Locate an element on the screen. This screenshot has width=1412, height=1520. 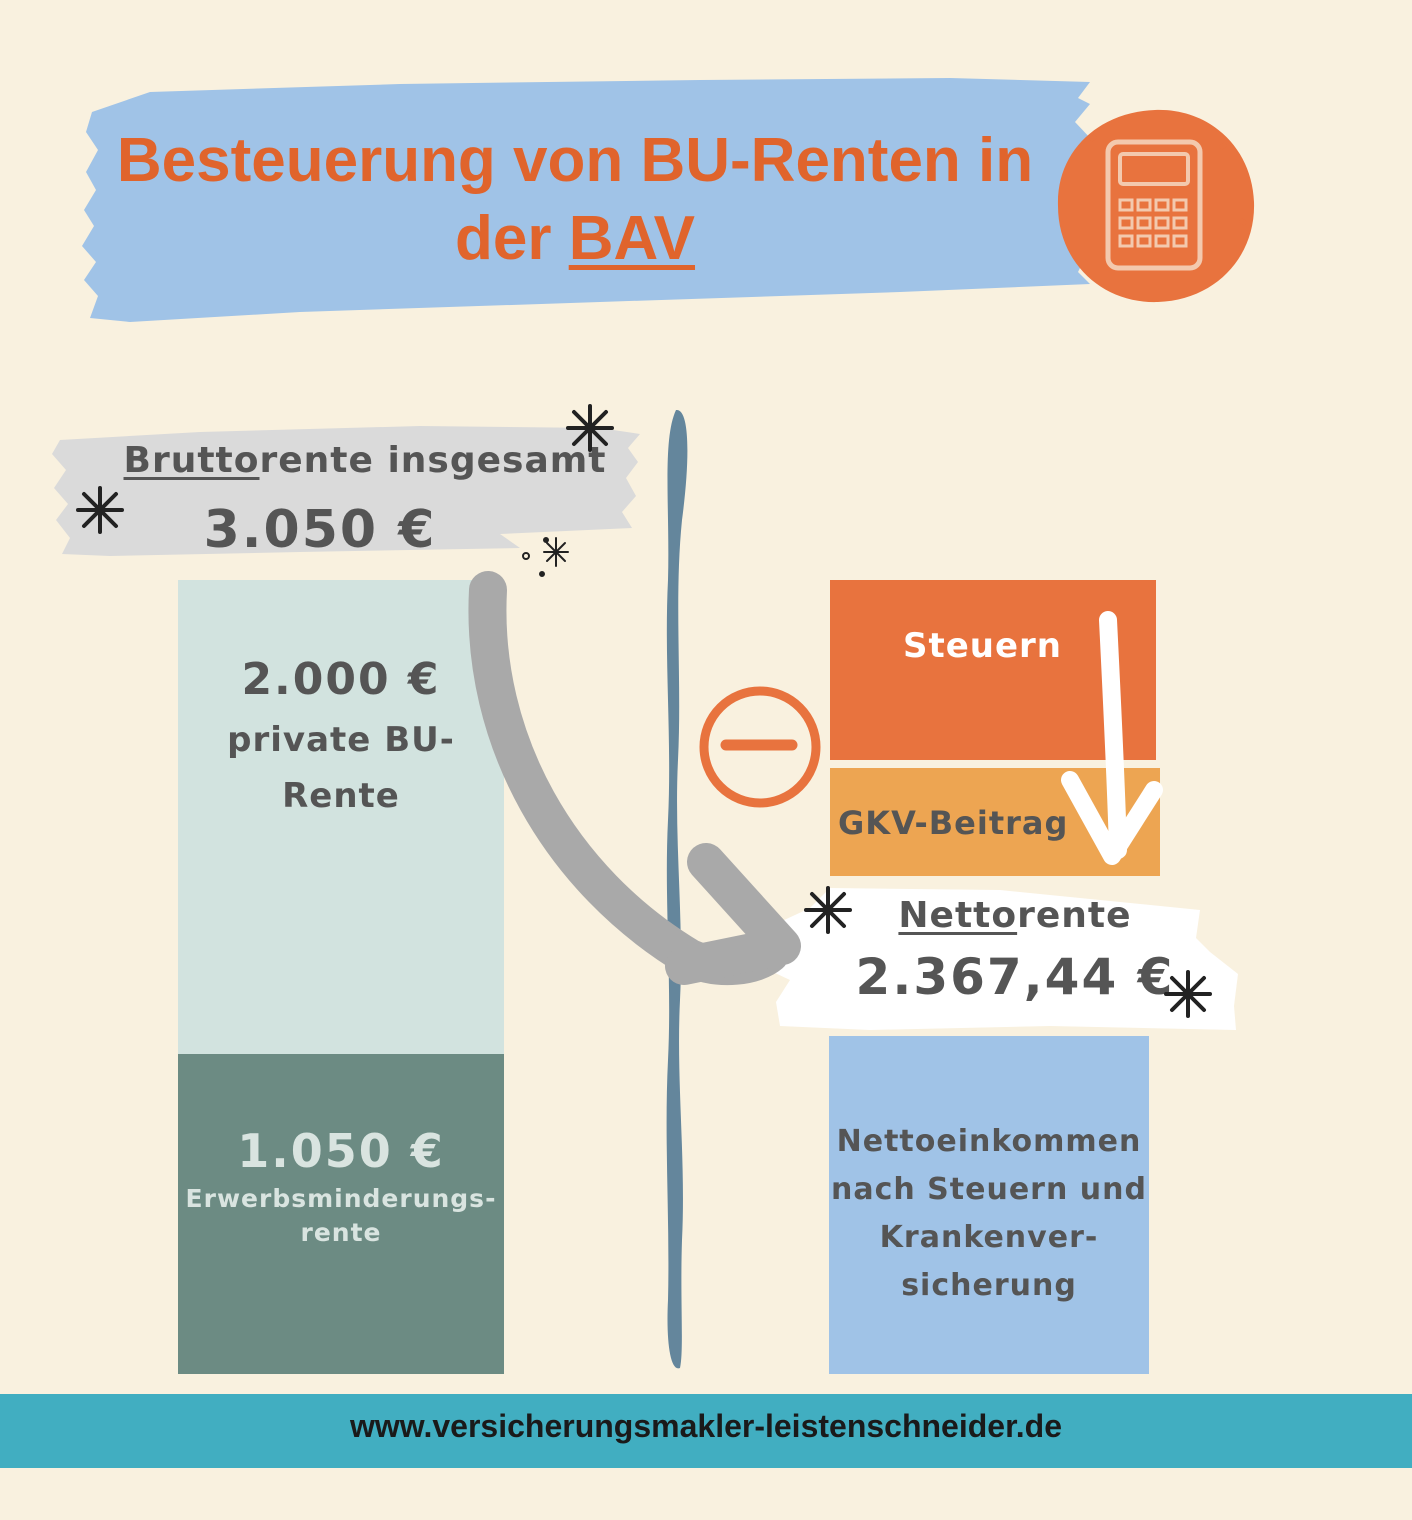
net-pension-label: Nettorente is located at coordinates (1015, 915).